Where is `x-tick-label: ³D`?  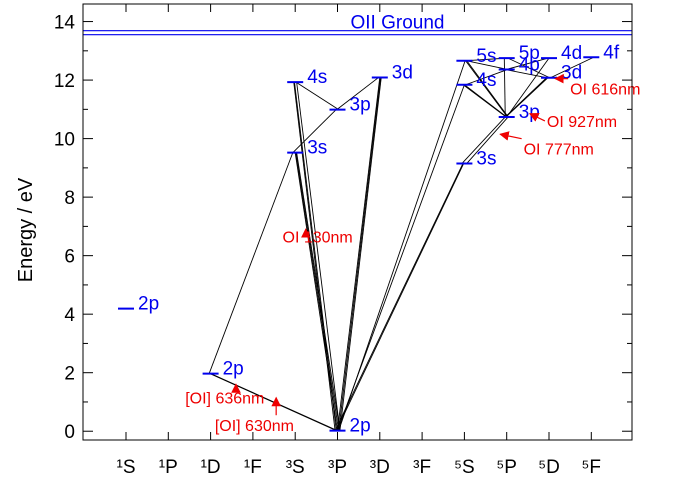
x-tick-label: ³D is located at coordinates (380, 467).